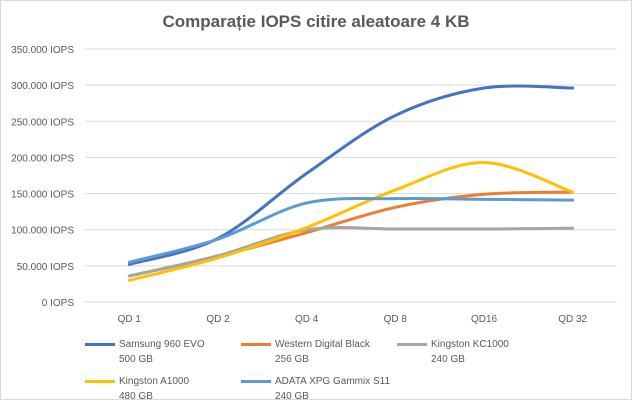 This screenshot has height=404, width=632. What do you see at coordinates (58, 303) in the screenshot?
I see `y-tick-label: 0 IOPS` at bounding box center [58, 303].